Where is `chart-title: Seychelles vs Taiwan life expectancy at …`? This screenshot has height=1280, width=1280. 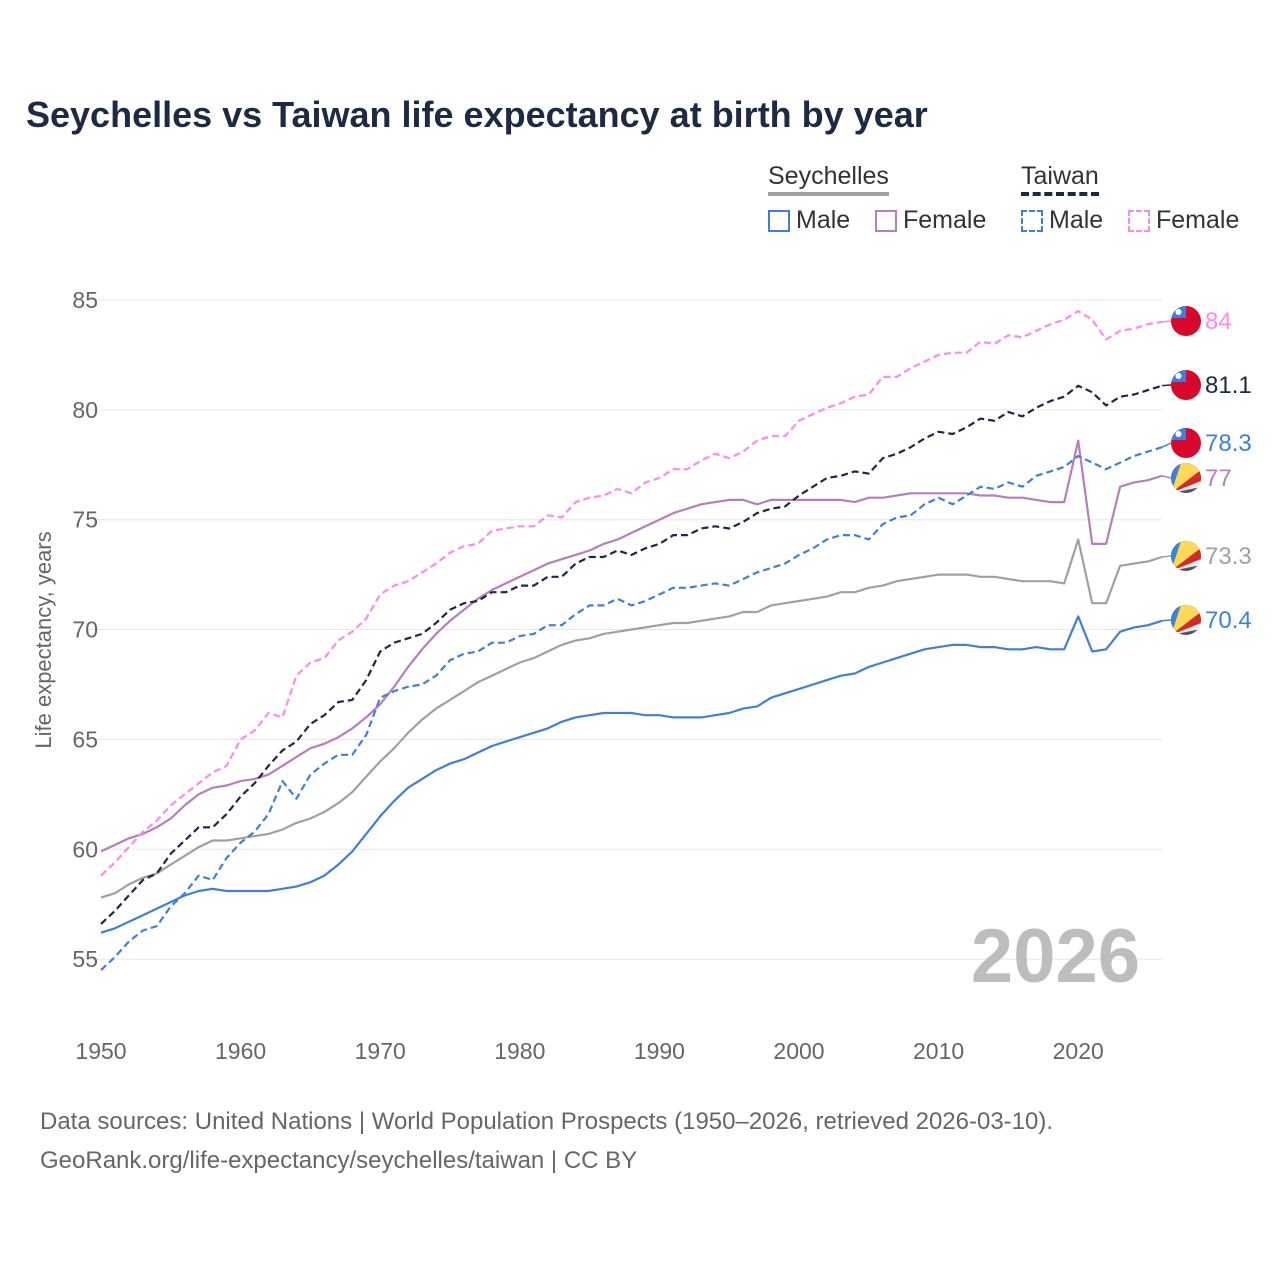 chart-title: Seychelles vs Taiwan life expectancy at … is located at coordinates (477, 114).